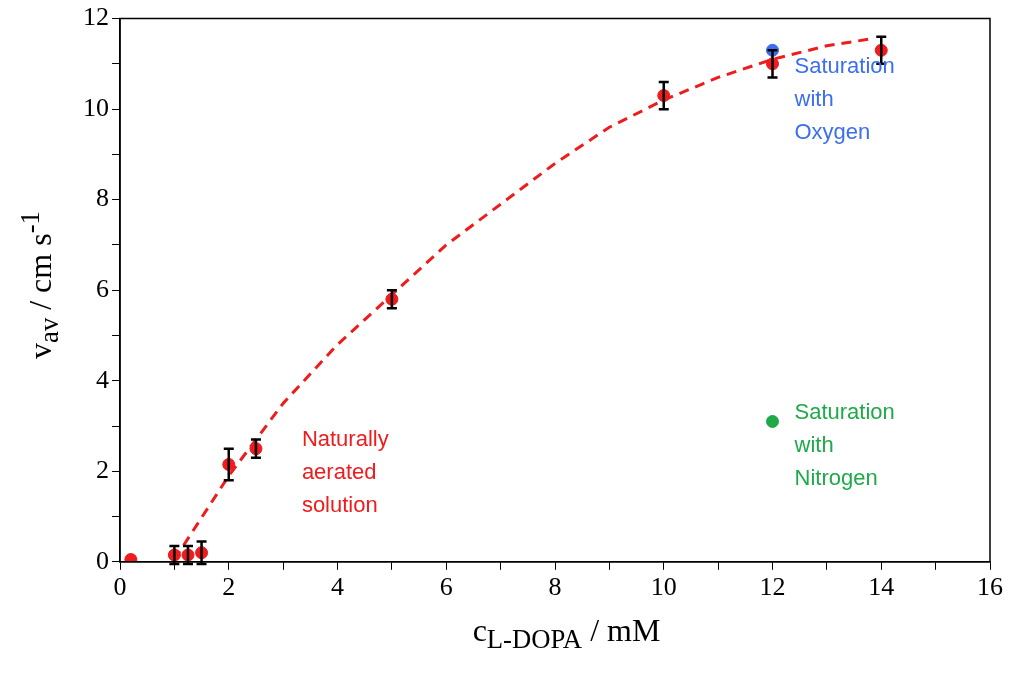 The height and width of the screenshot is (677, 1018). What do you see at coordinates (881, 587) in the screenshot?
I see `x-tick-label: 14` at bounding box center [881, 587].